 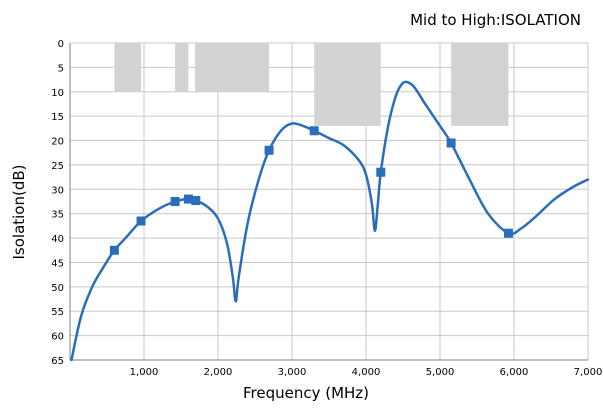 I want to click on spec-bands, so click(x=311, y=84).